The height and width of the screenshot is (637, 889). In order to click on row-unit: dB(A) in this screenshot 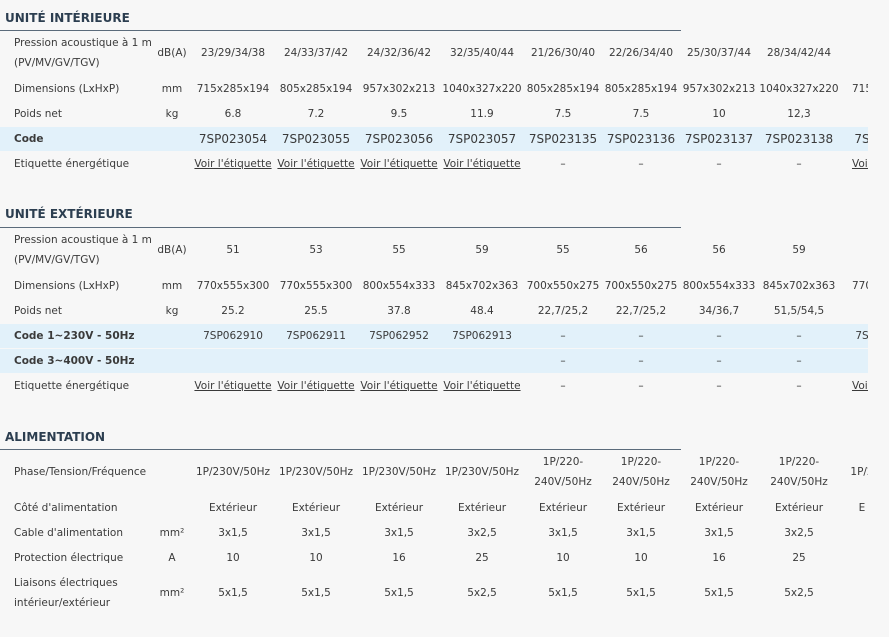, I will do `click(172, 53)`.